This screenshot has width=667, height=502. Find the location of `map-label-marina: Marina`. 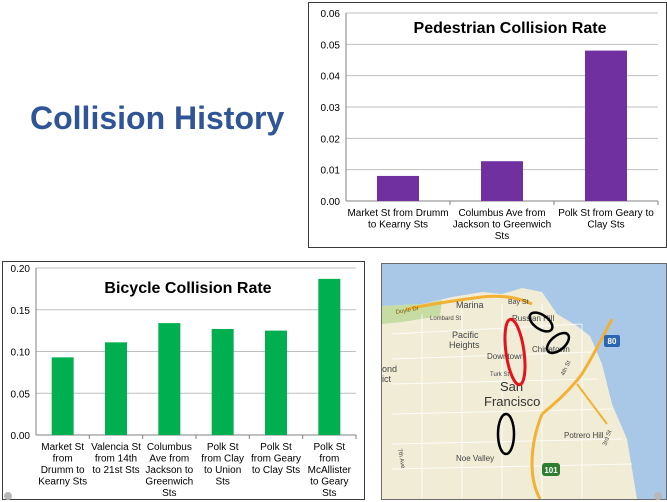

map-label-marina: Marina is located at coordinates (470, 305).